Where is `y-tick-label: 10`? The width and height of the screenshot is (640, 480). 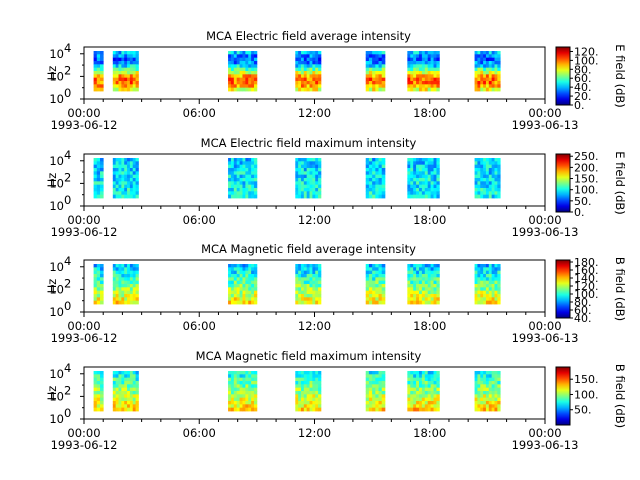
y-tick-label: 10 is located at coordinates (56, 99).